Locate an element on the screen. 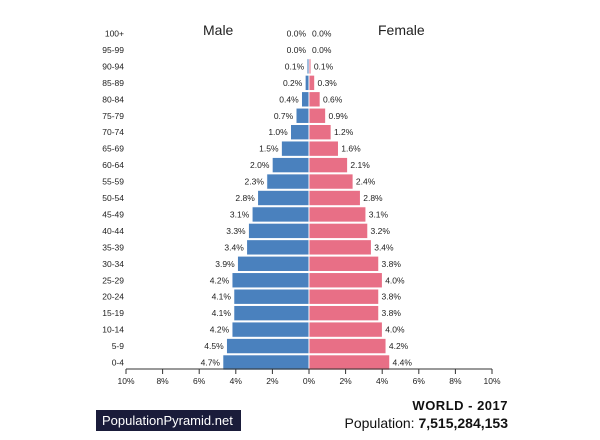 The image size is (600, 440). male-value-label: 0.7% is located at coordinates (284, 116).